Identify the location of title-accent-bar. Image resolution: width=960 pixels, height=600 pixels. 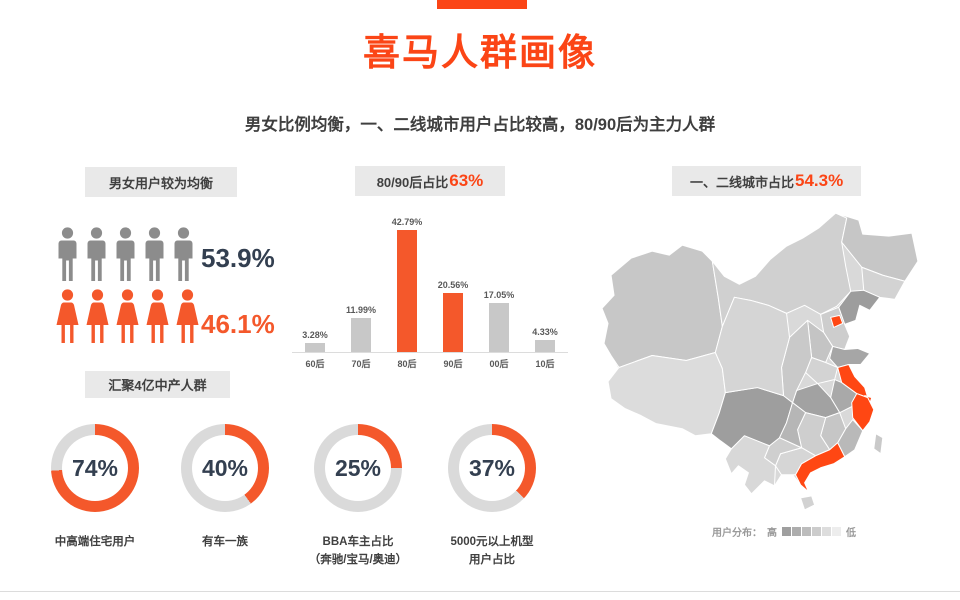
(482, 4).